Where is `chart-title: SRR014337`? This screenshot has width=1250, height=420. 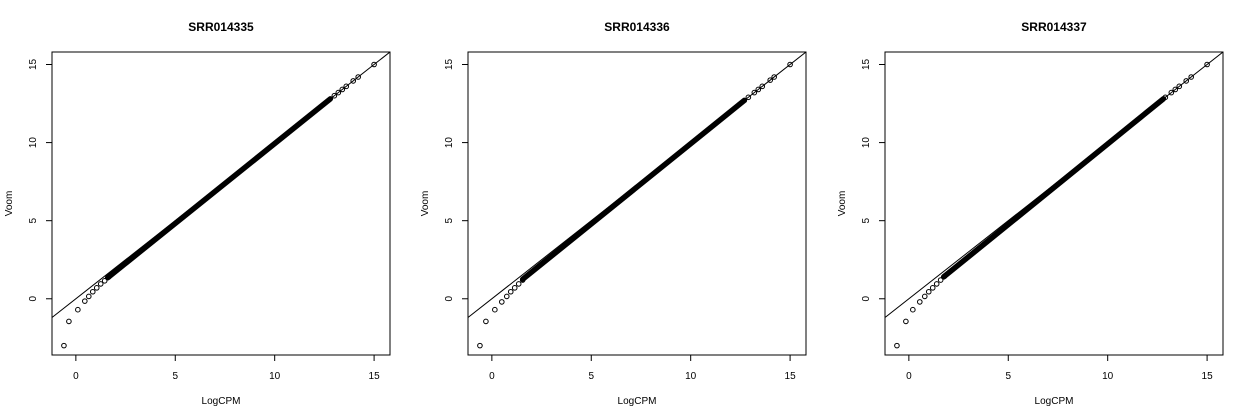 chart-title: SRR014337 is located at coordinates (1054, 27).